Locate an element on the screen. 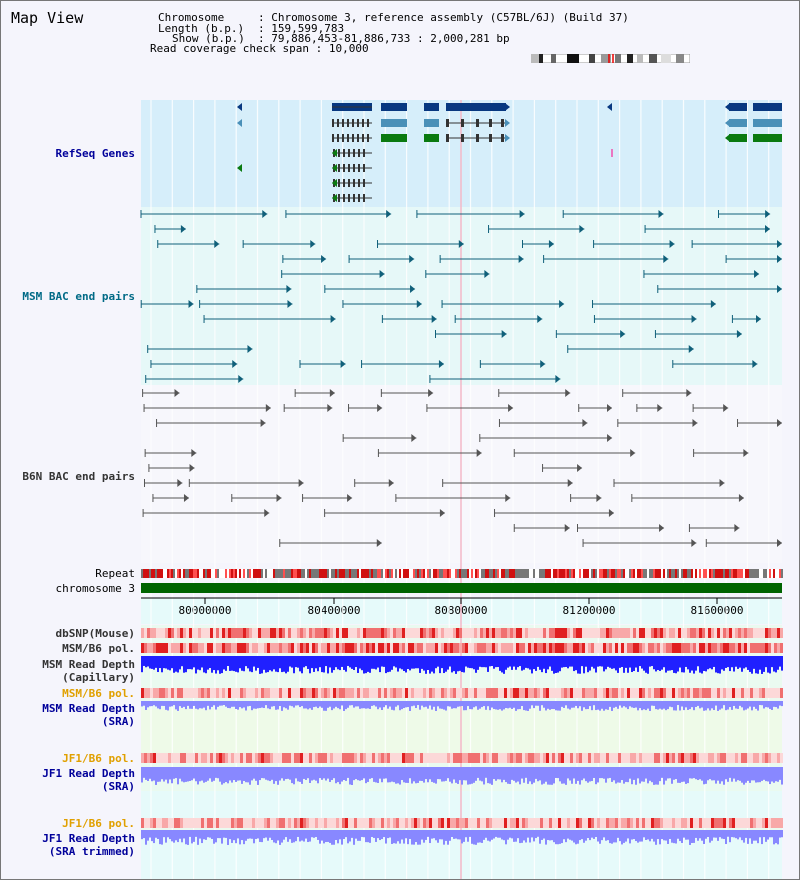  b6n-bac-pair is located at coordinates (660, 408).